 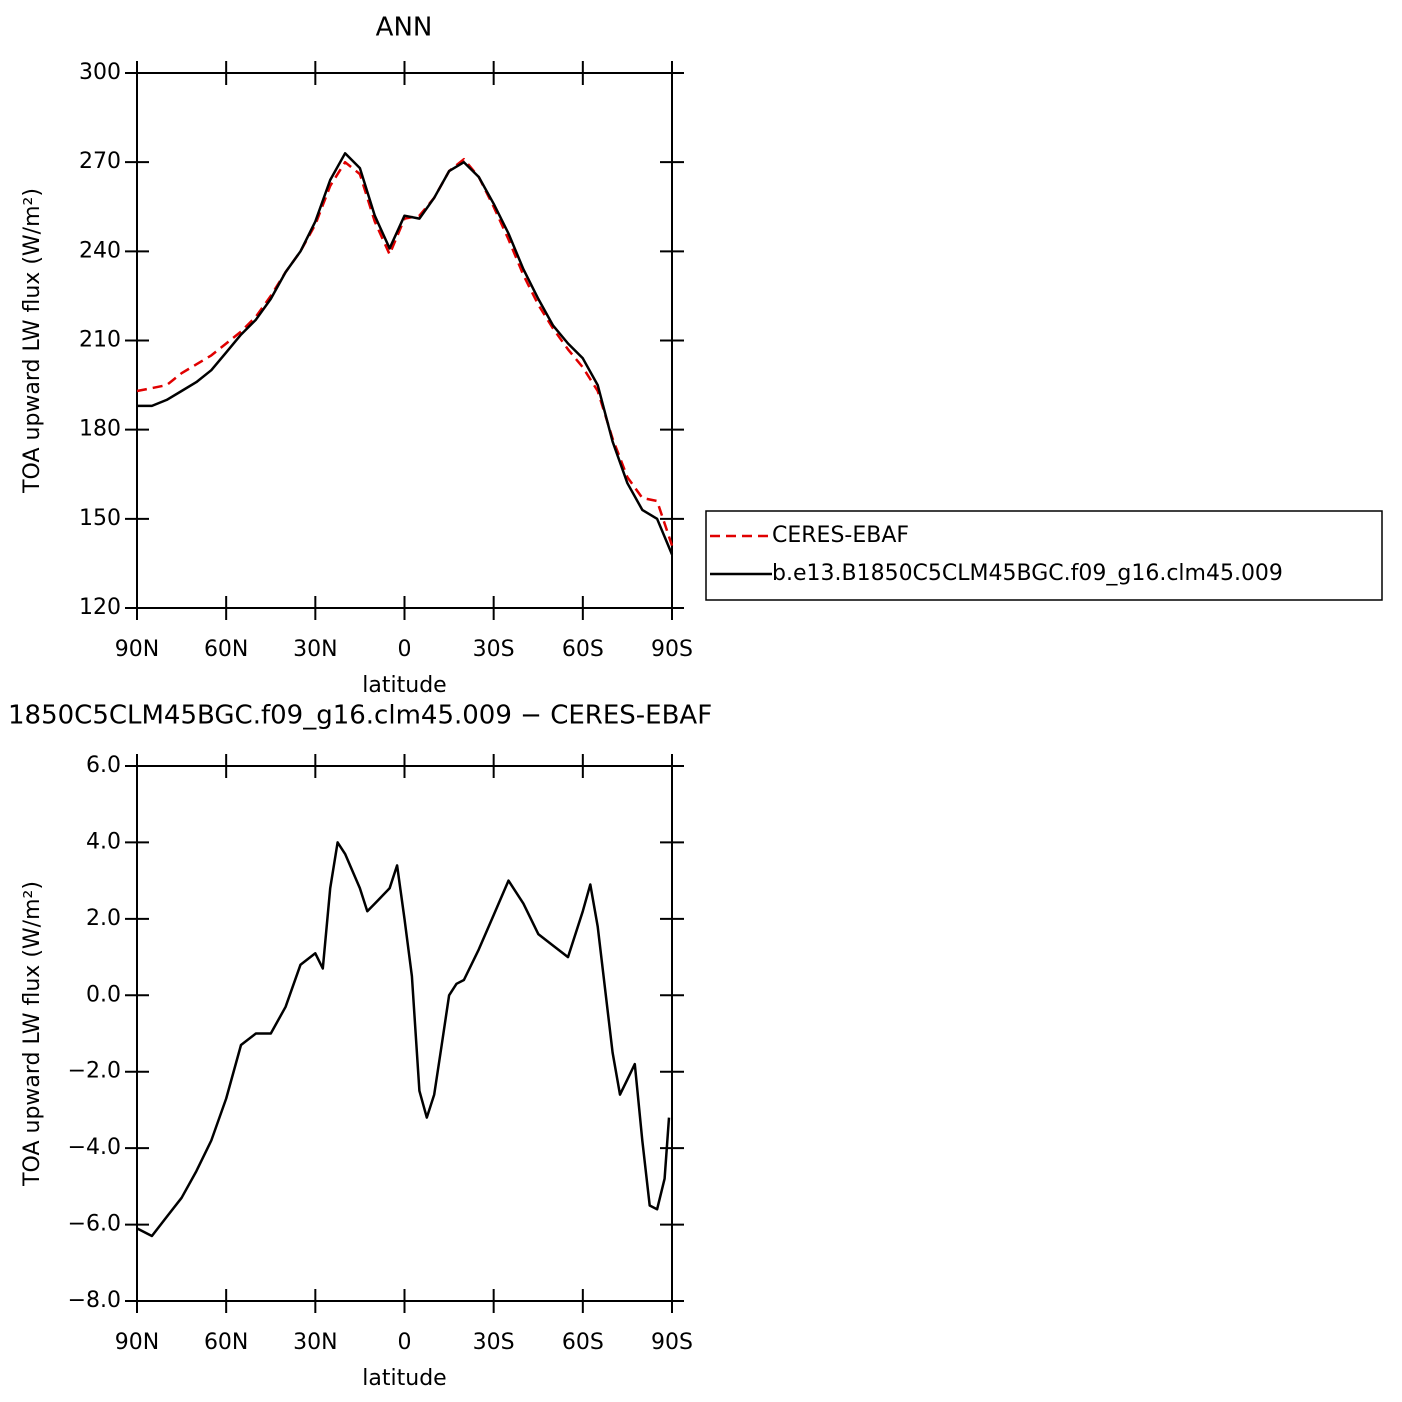 I want to click on y-tick-label: 120, so click(x=100, y=607).